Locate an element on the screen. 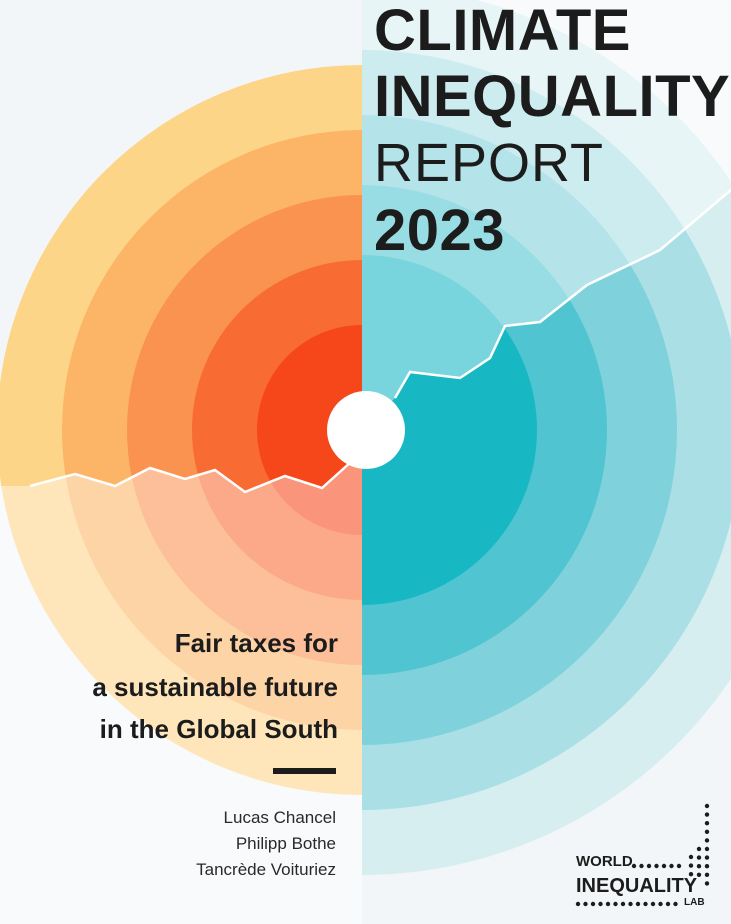  subtitle-line-2: a sustainable future is located at coordinates (215, 687).